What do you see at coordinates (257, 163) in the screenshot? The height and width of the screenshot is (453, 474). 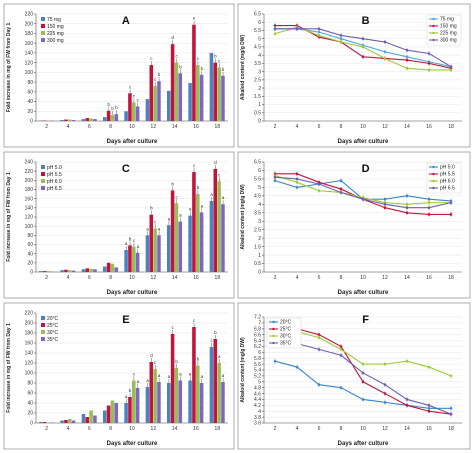 I see `y-tick-label: 6.5` at bounding box center [257, 163].